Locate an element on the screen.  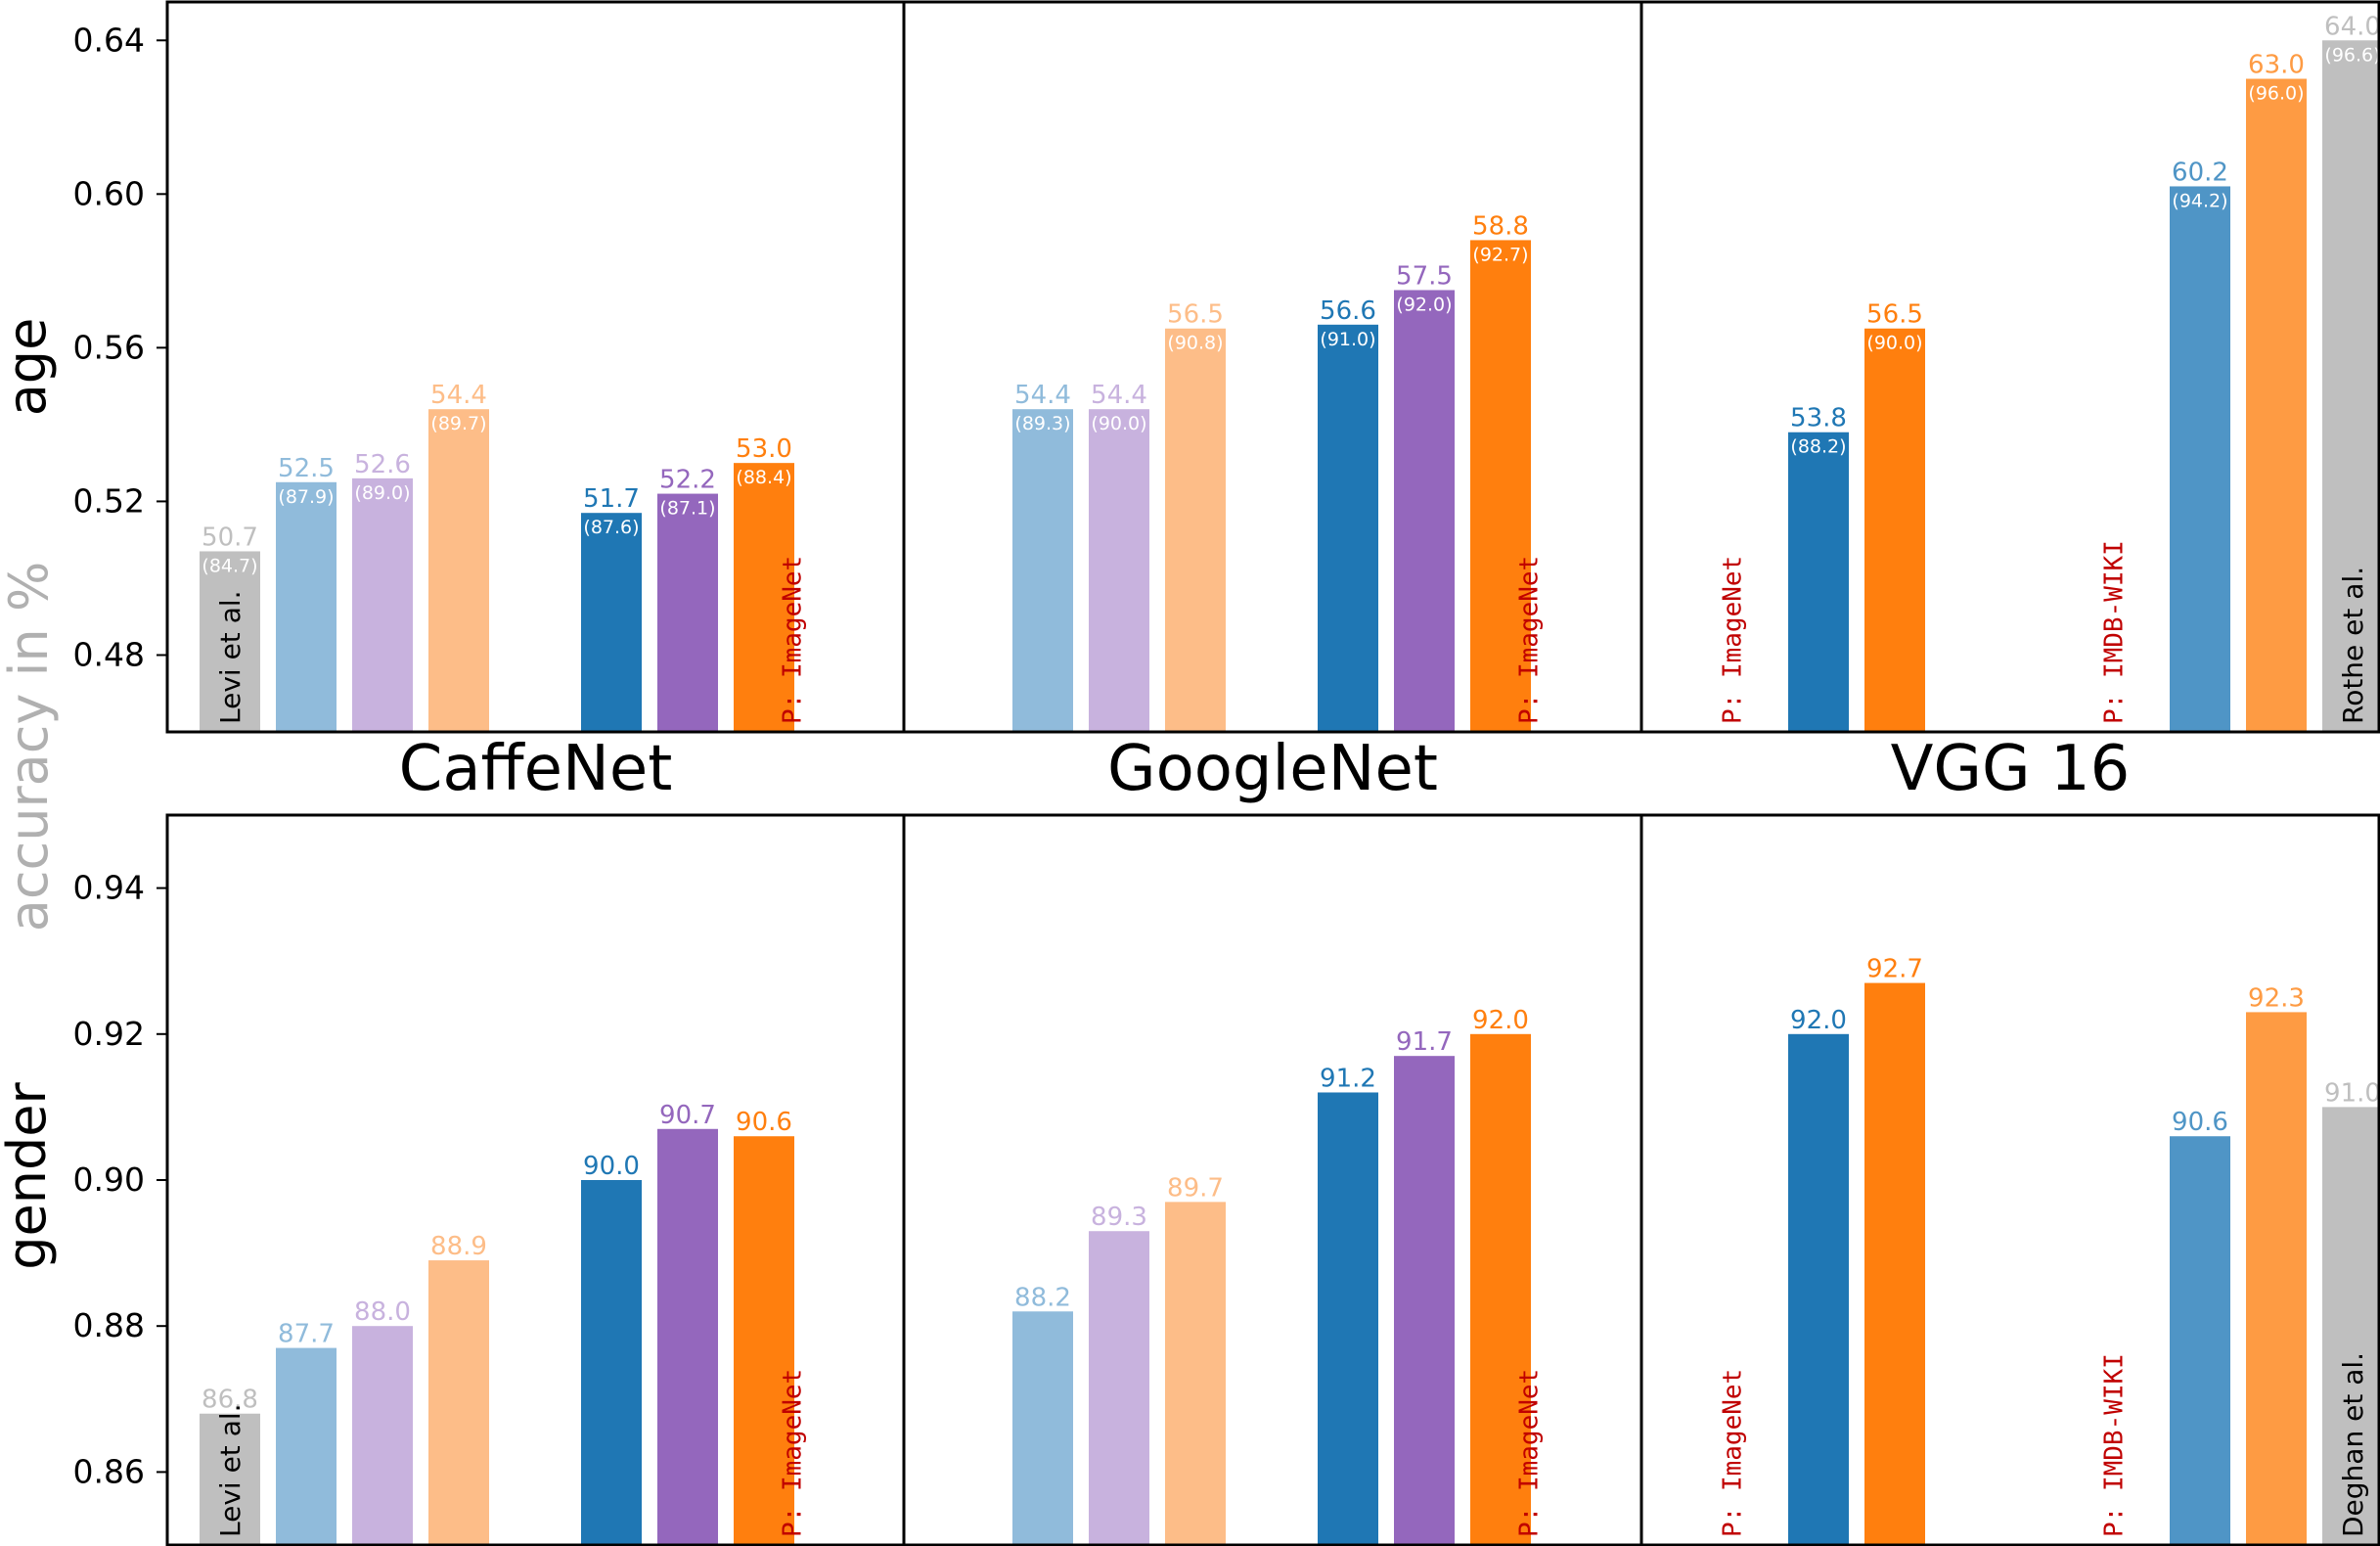
data-sublabel: (92.7) is located at coordinates (1500, 255).